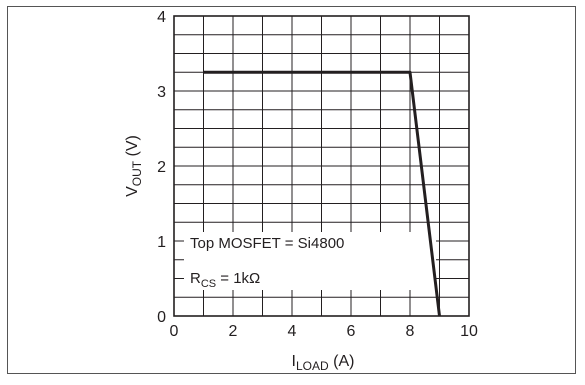 The height and width of the screenshot is (385, 585). What do you see at coordinates (161, 167) in the screenshot?
I see `y-tick-label: 2` at bounding box center [161, 167].